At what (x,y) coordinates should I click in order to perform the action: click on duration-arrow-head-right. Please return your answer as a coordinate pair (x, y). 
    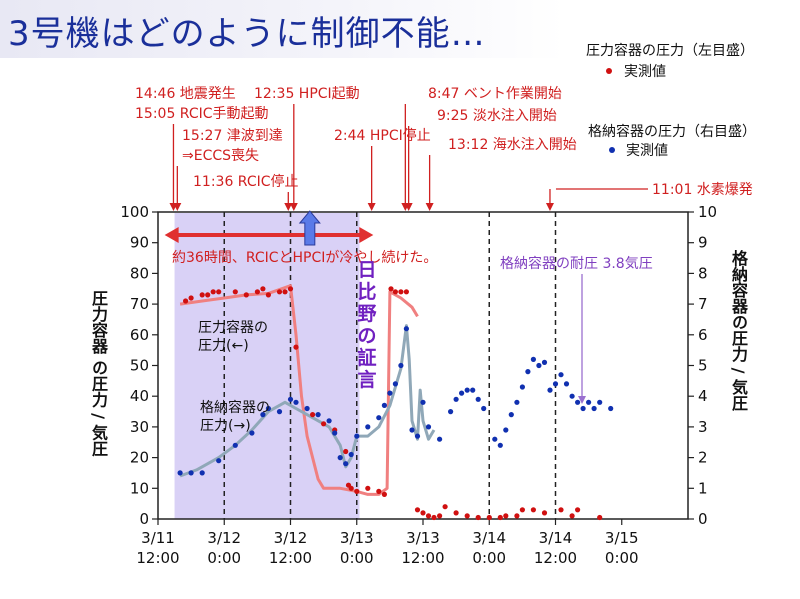
    Looking at the image, I should click on (366, 235).